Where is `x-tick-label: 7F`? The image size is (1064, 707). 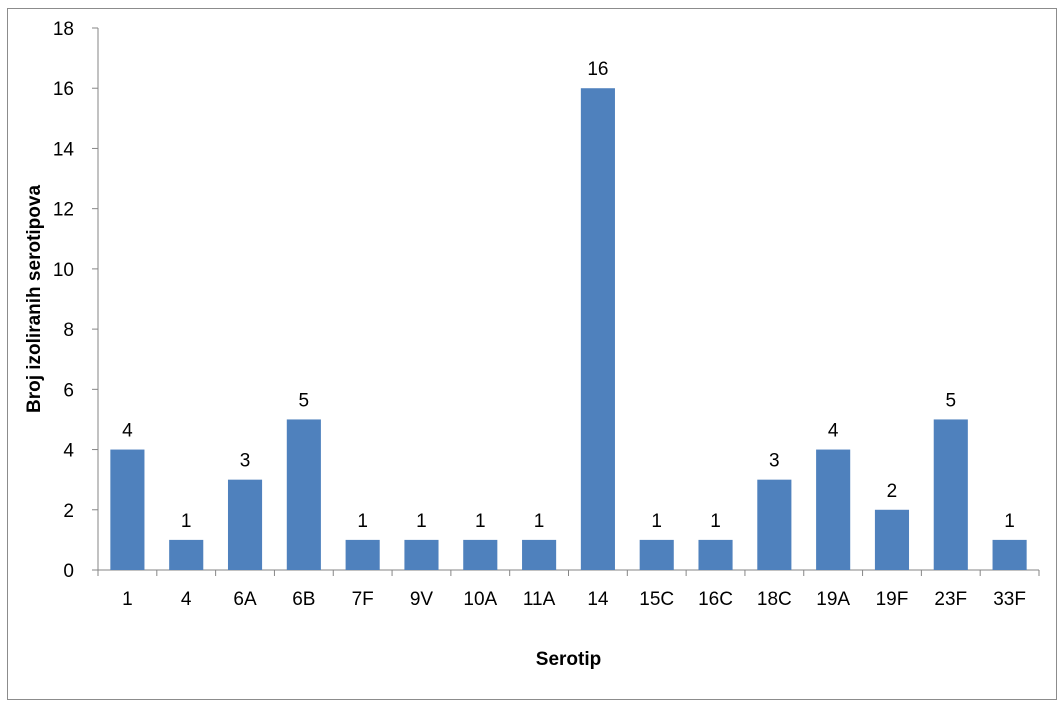 x-tick-label: 7F is located at coordinates (363, 599).